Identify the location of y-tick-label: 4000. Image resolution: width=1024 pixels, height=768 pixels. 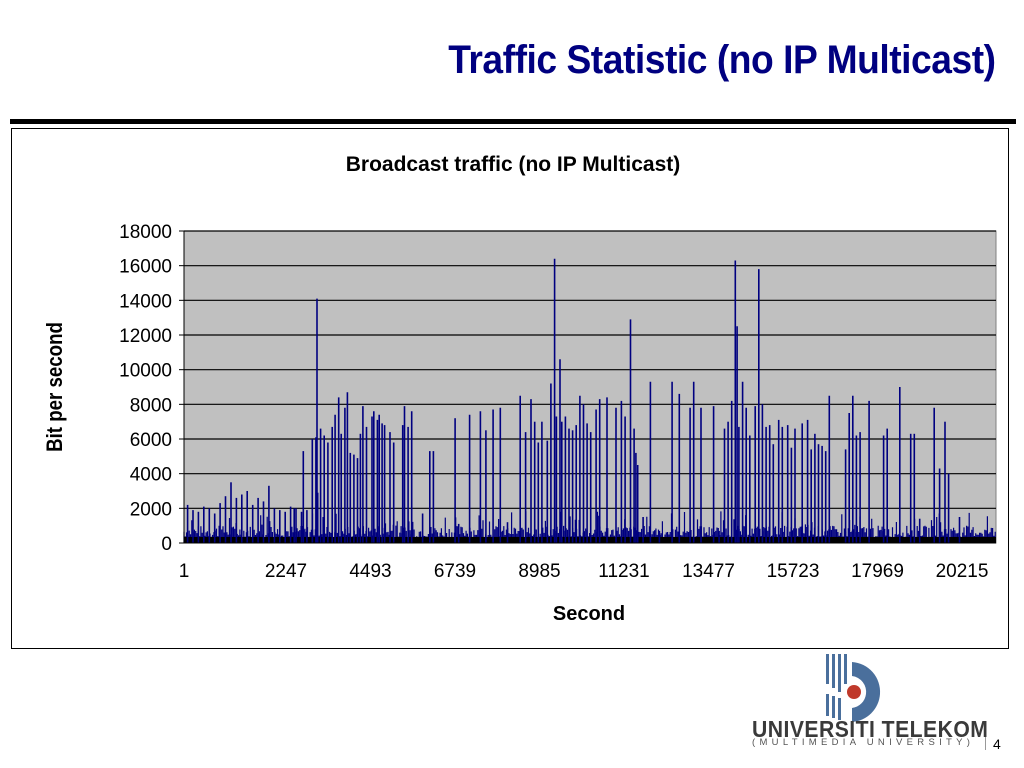
(151, 475).